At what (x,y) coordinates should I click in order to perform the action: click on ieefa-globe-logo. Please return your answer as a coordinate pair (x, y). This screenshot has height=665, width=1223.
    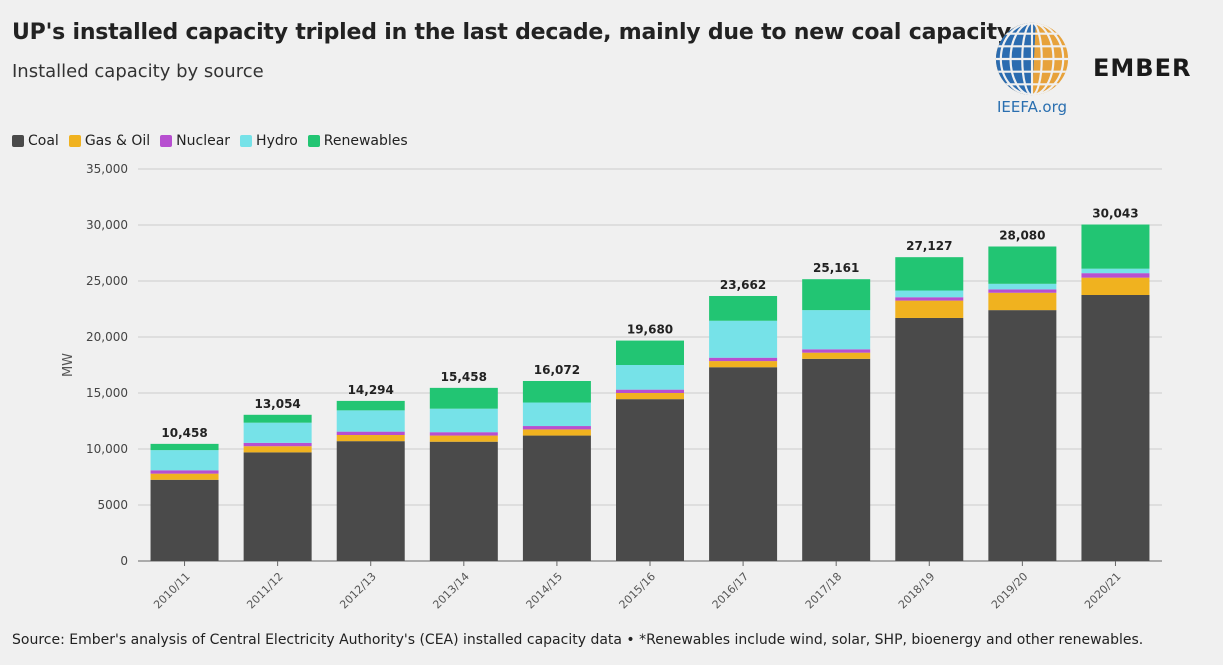
    Looking at the image, I should click on (1032, 59).